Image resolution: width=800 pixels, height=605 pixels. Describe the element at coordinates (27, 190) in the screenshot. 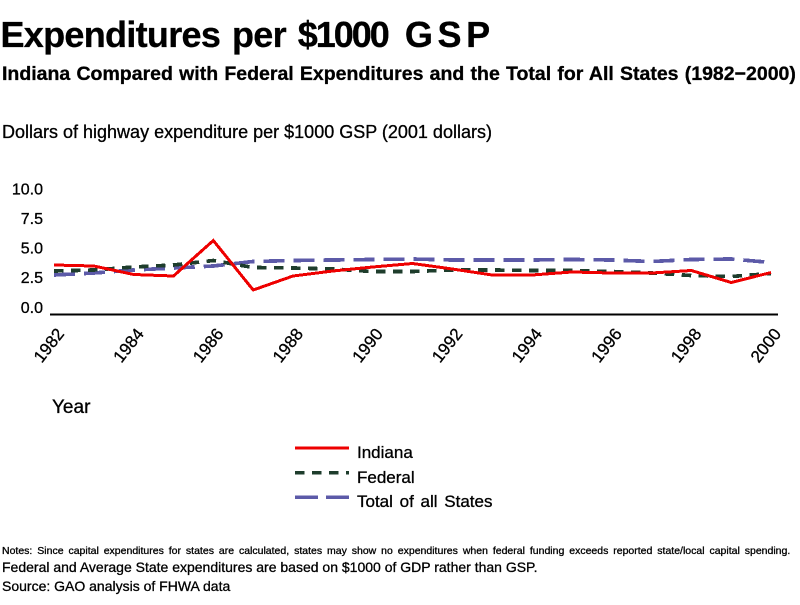

I see `svg-text: 10.0` at that location.